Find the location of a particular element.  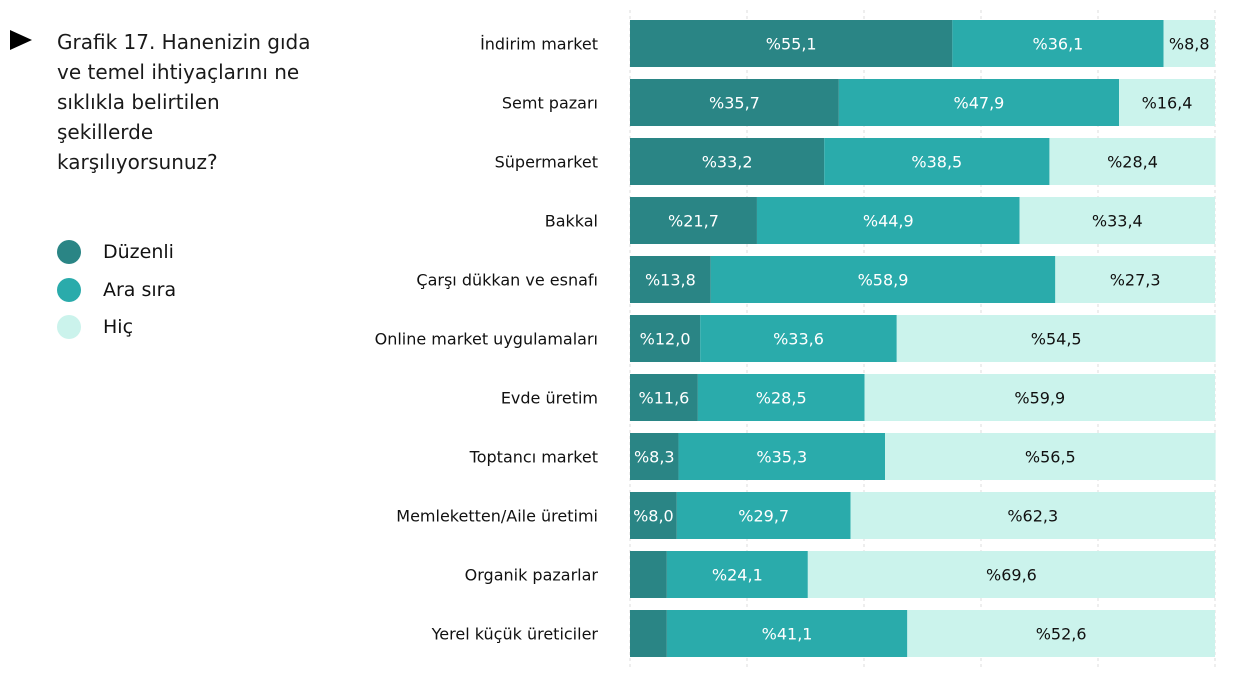

legend-item-duzenli: Düzenli is located at coordinates (115, 252).